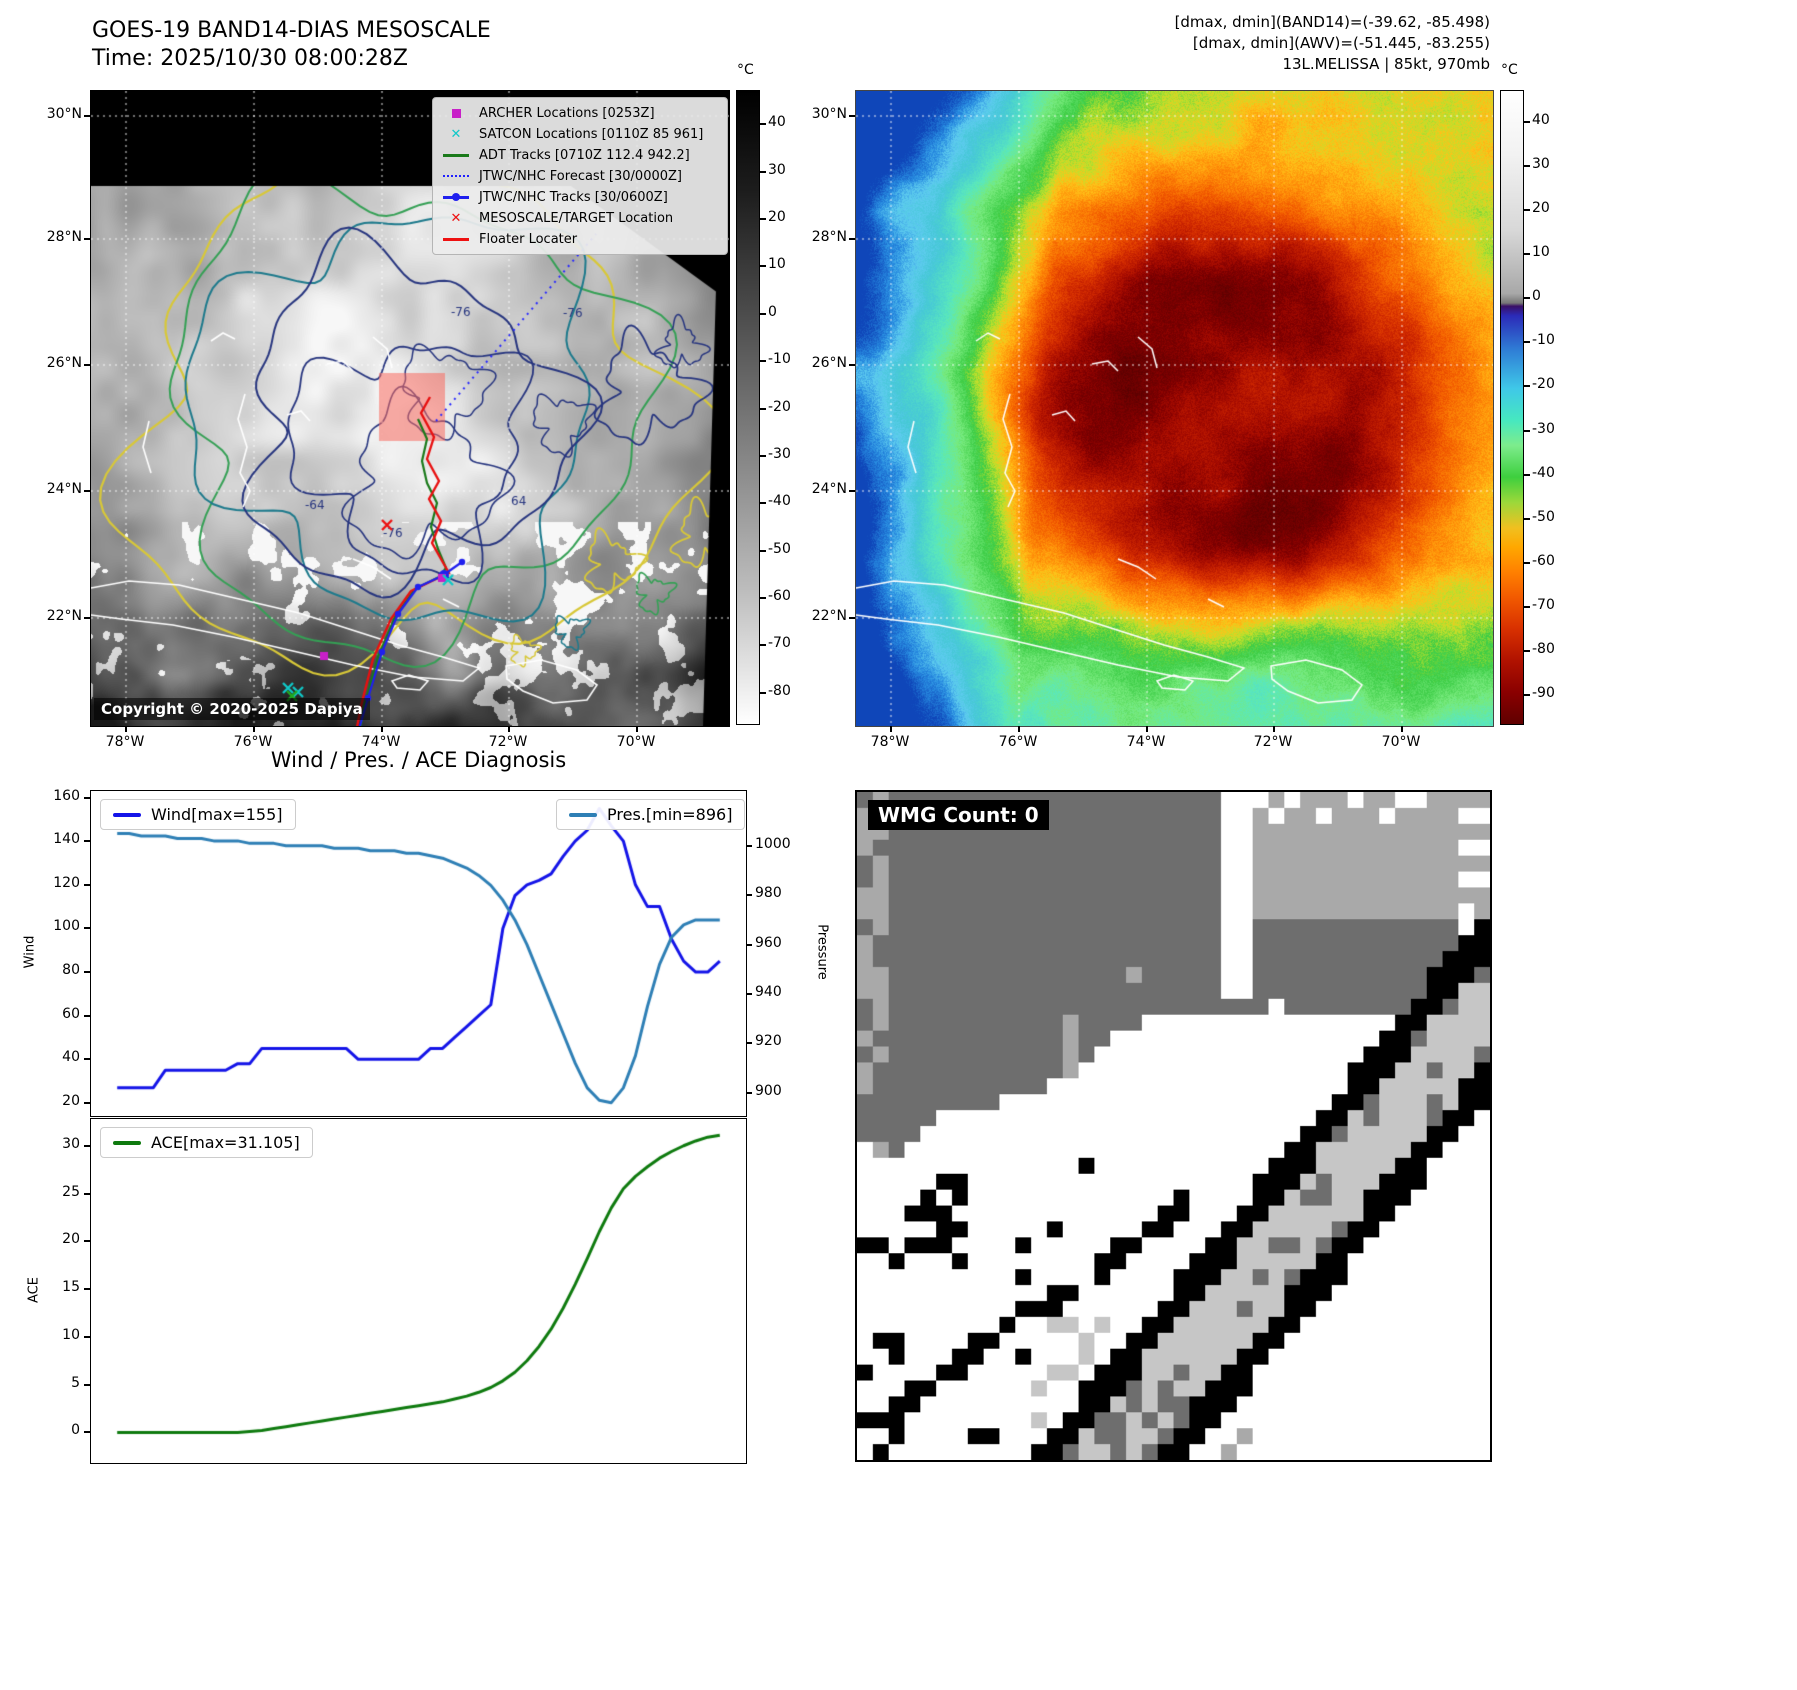 The image size is (1797, 1690). I want to click on colorbar-tick-label: -10, so click(779, 359).